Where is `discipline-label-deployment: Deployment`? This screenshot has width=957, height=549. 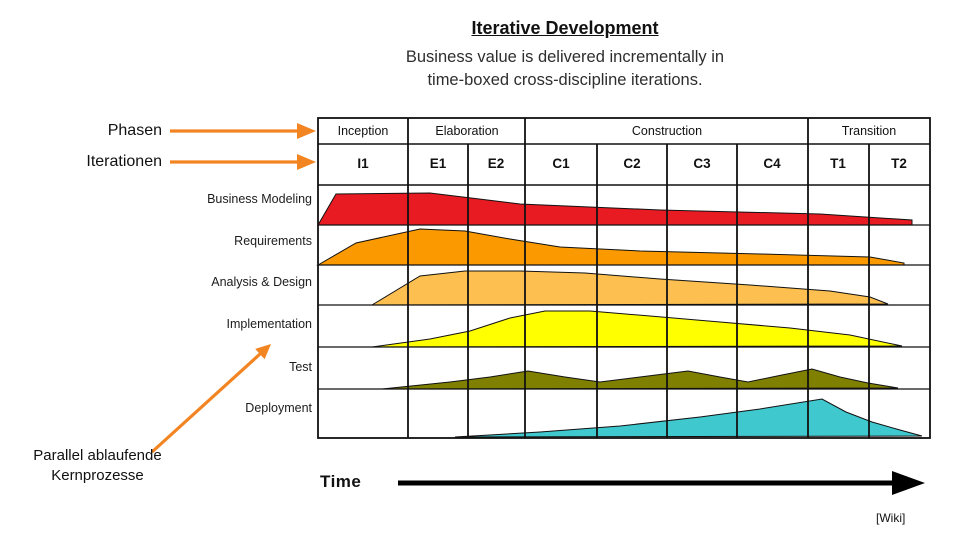
discipline-label-deployment: Deployment is located at coordinates (278, 408).